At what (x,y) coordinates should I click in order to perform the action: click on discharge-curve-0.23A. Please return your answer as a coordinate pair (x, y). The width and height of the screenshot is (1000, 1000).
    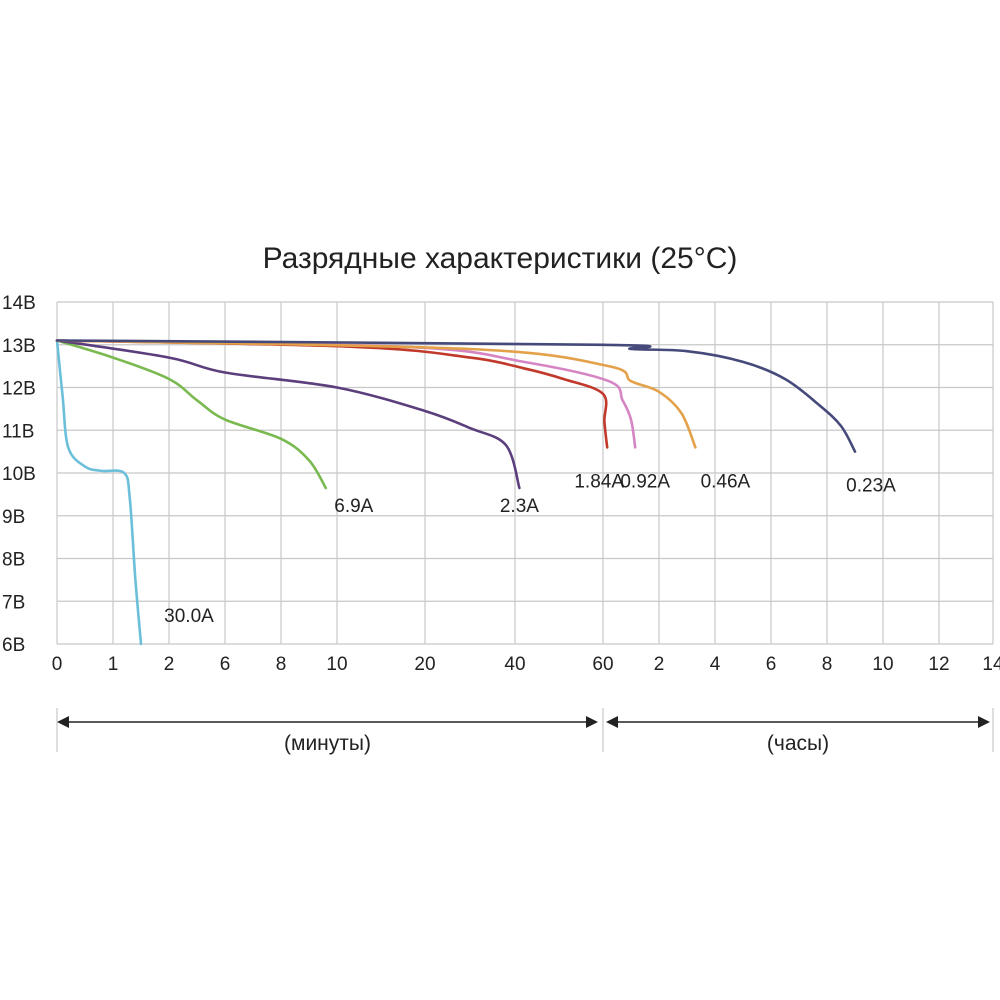
    Looking at the image, I should click on (456, 396).